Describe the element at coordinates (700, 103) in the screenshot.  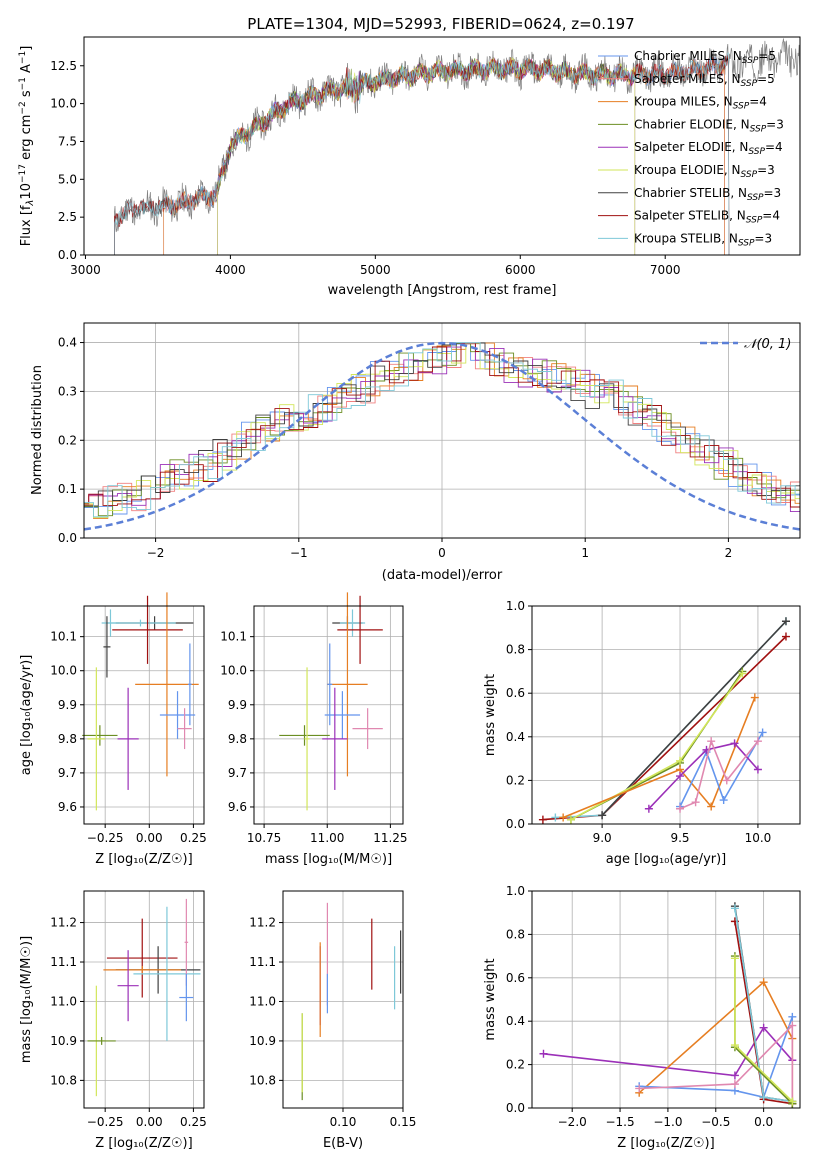
I see `legend-entry: Kroupa MILES, NSSP=4` at that location.